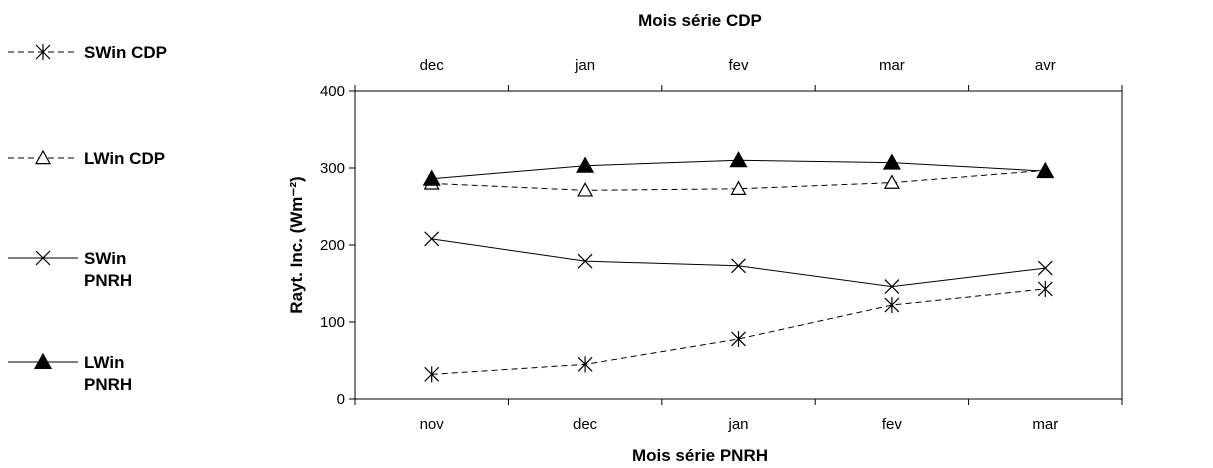 The height and width of the screenshot is (468, 1213). Describe the element at coordinates (125, 52) in the screenshot. I see `legend-label: SWin CDP` at that location.